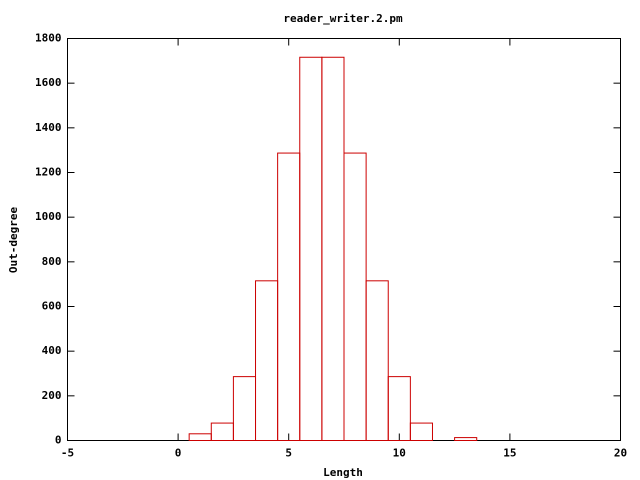  Describe the element at coordinates (58, 440) in the screenshot. I see `y-tick-label: 0` at that location.